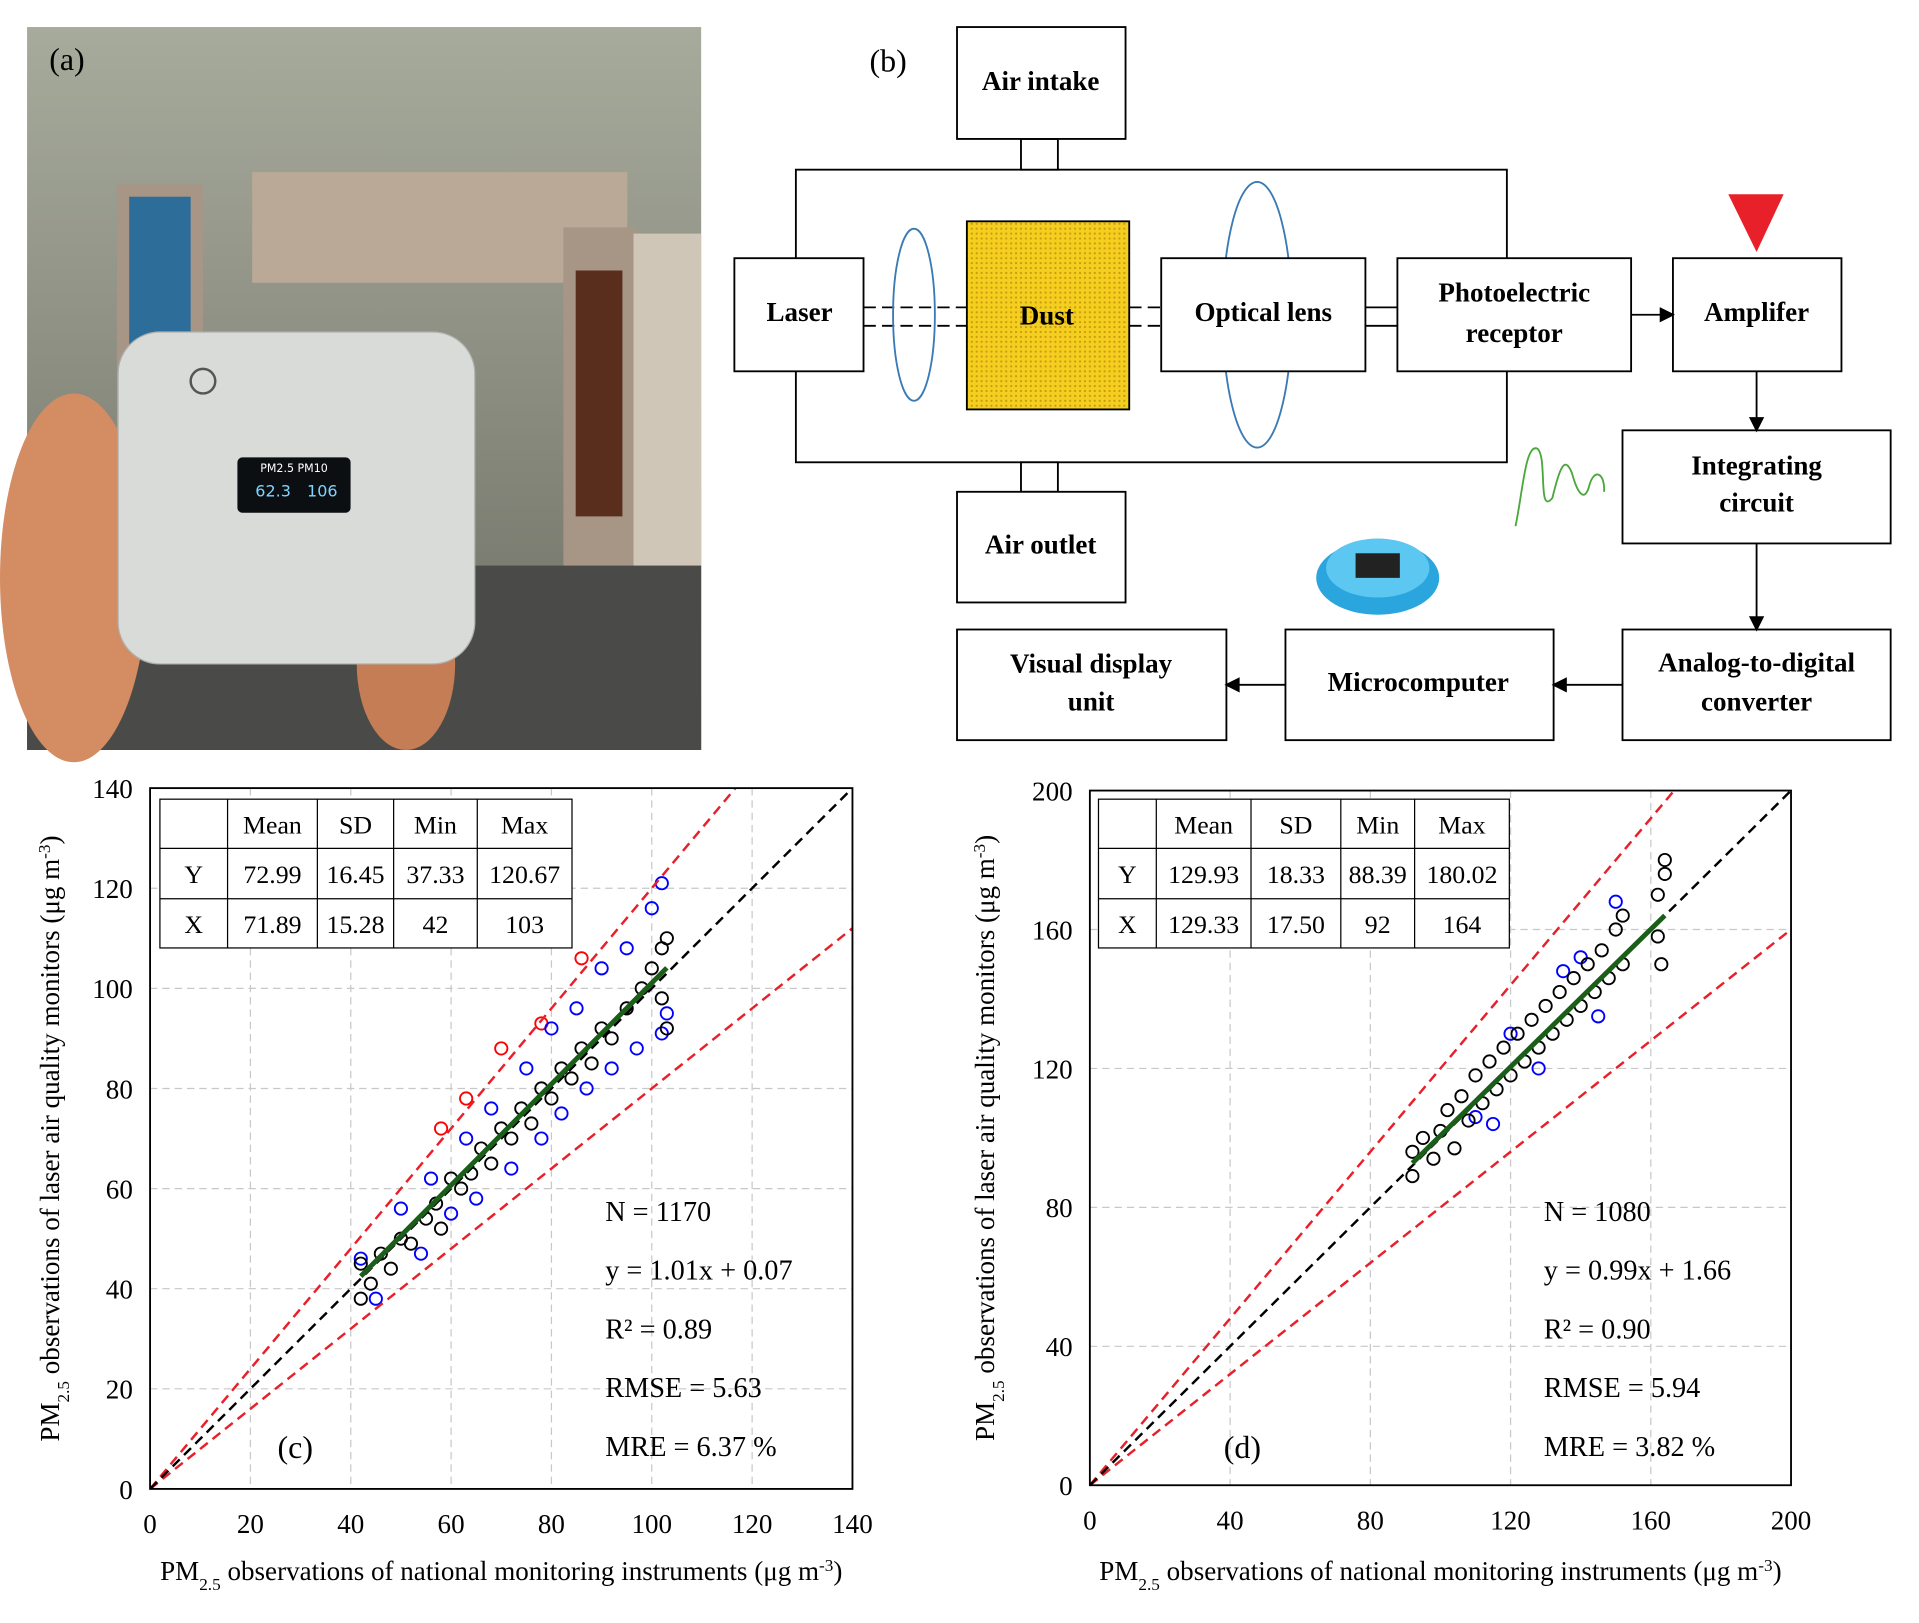  I want to click on table-cell: 129.33, so click(1203, 924).